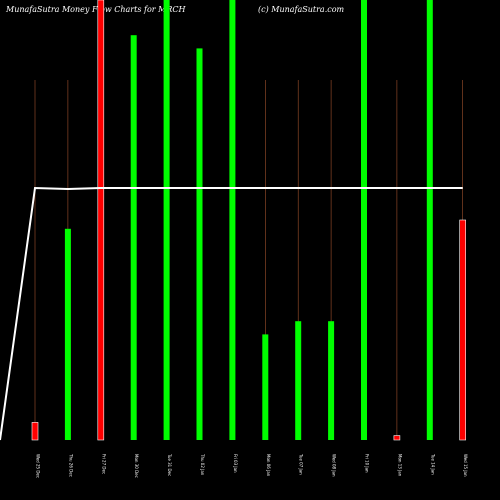  I want to click on chart-title: MunafaSutra Money Flow Charts for MRCH, so click(95, 9).